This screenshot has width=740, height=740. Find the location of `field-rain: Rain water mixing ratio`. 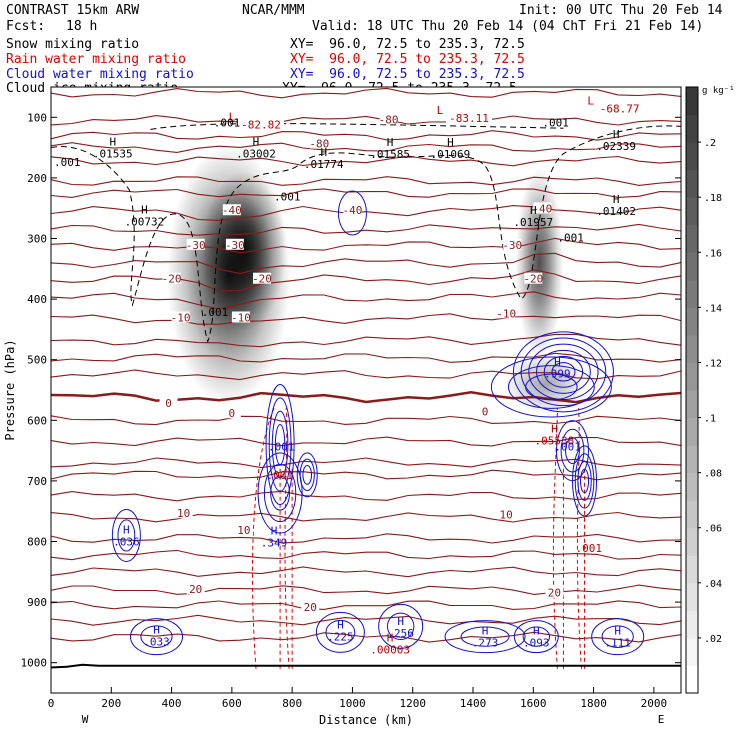

field-rain: Rain water mixing ratio is located at coordinates (96, 59).